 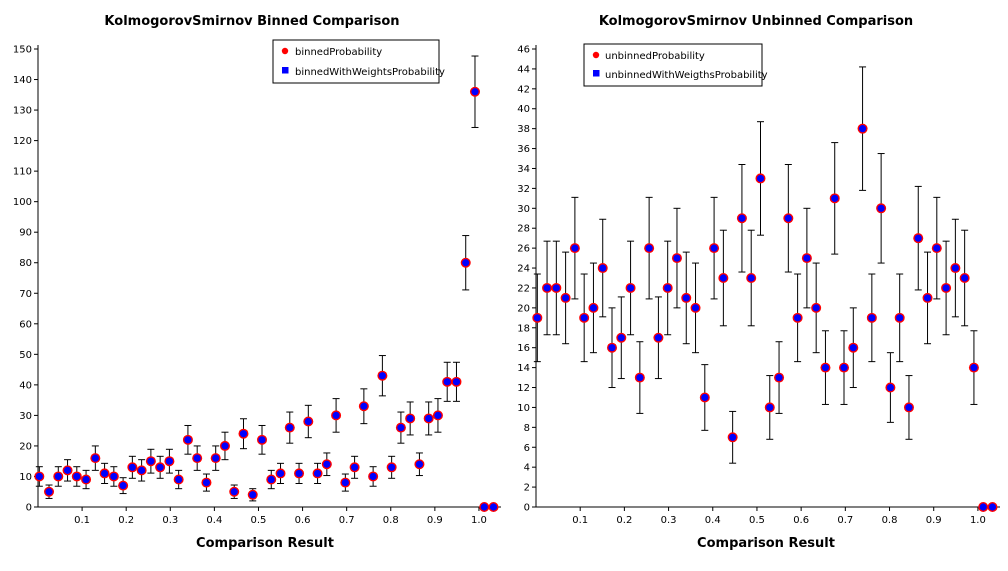 What do you see at coordinates (766, 543) in the screenshot?
I see `unbinned-chart-xlabel: Comparison Result` at bounding box center [766, 543].